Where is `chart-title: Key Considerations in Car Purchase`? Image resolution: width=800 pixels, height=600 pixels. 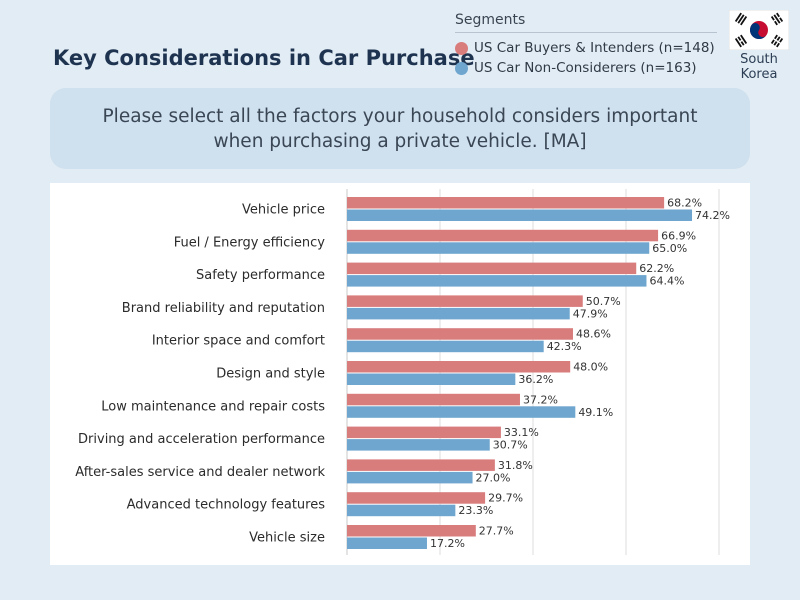
chart-title: Key Considerations in Car Purchase is located at coordinates (264, 58).